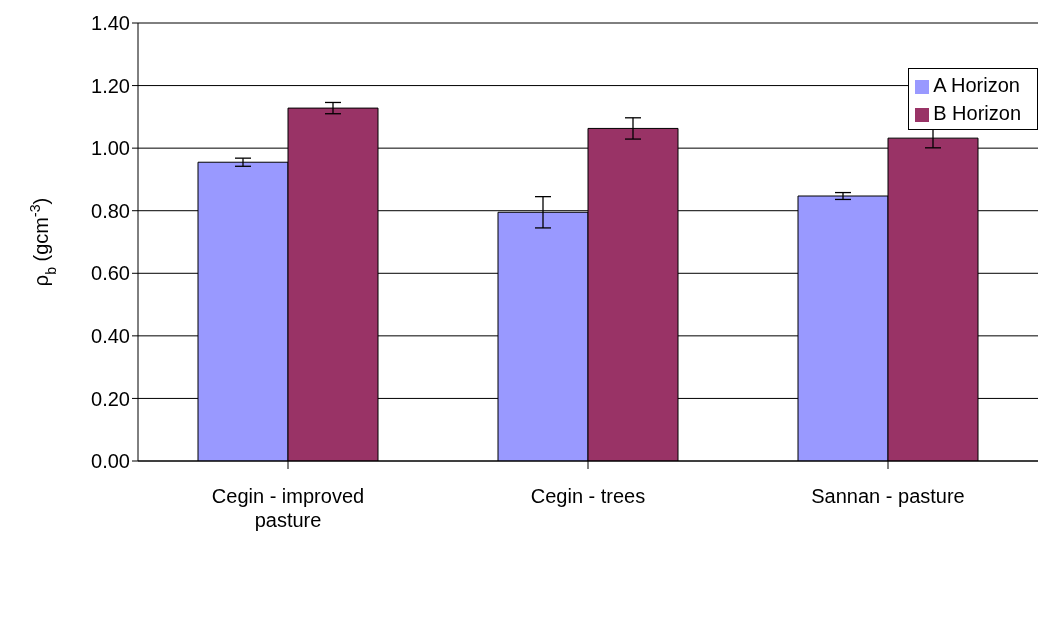  Describe the element at coordinates (110, 85) in the screenshot. I see `y-tick-label: 1.20` at that location.